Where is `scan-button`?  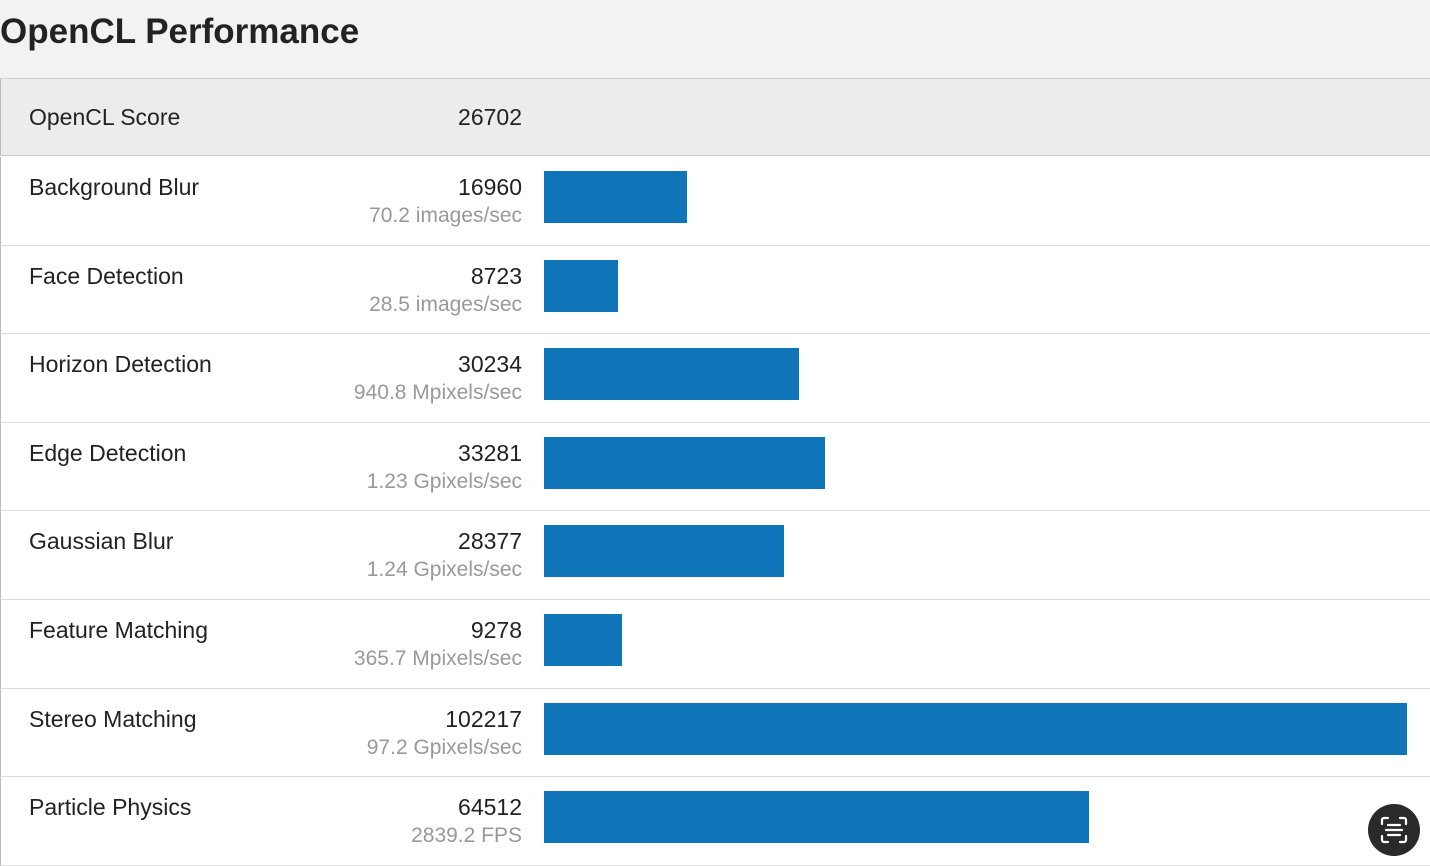
scan-button is located at coordinates (1394, 830).